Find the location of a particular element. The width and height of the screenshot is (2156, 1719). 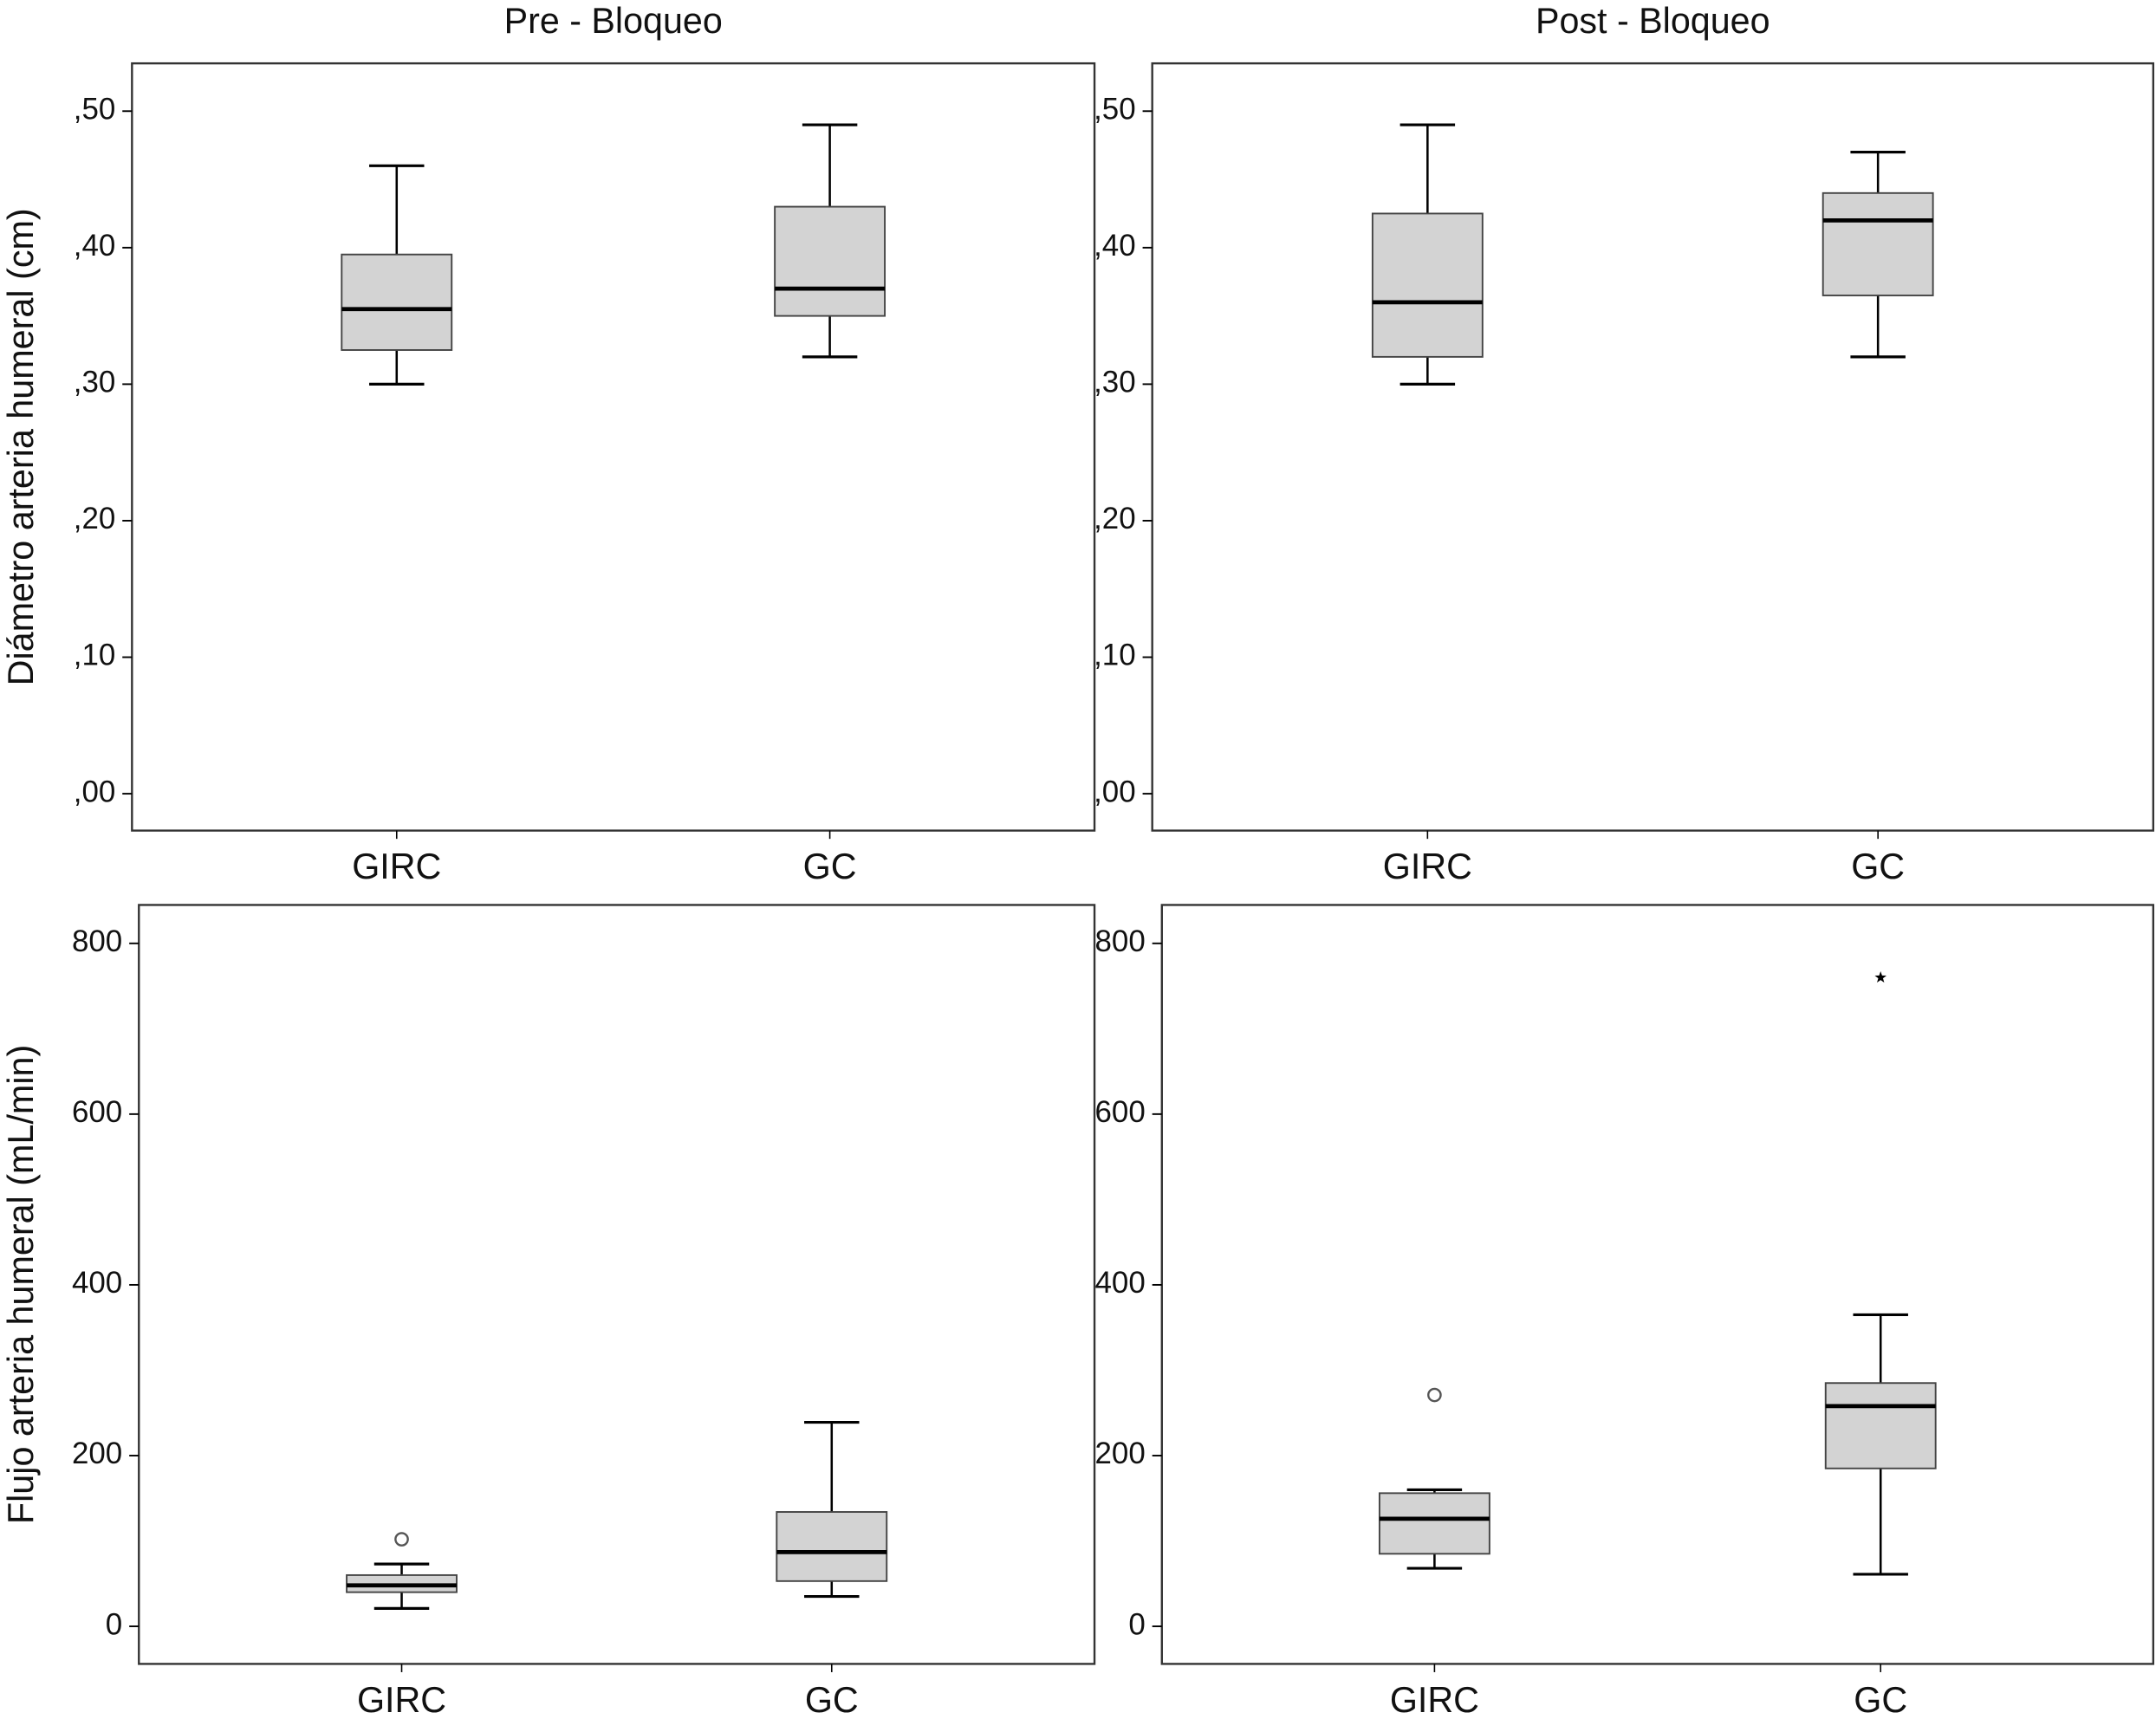

y-axis-label: Flujo arteria humeral (mL/min) is located at coordinates (21, 1284).